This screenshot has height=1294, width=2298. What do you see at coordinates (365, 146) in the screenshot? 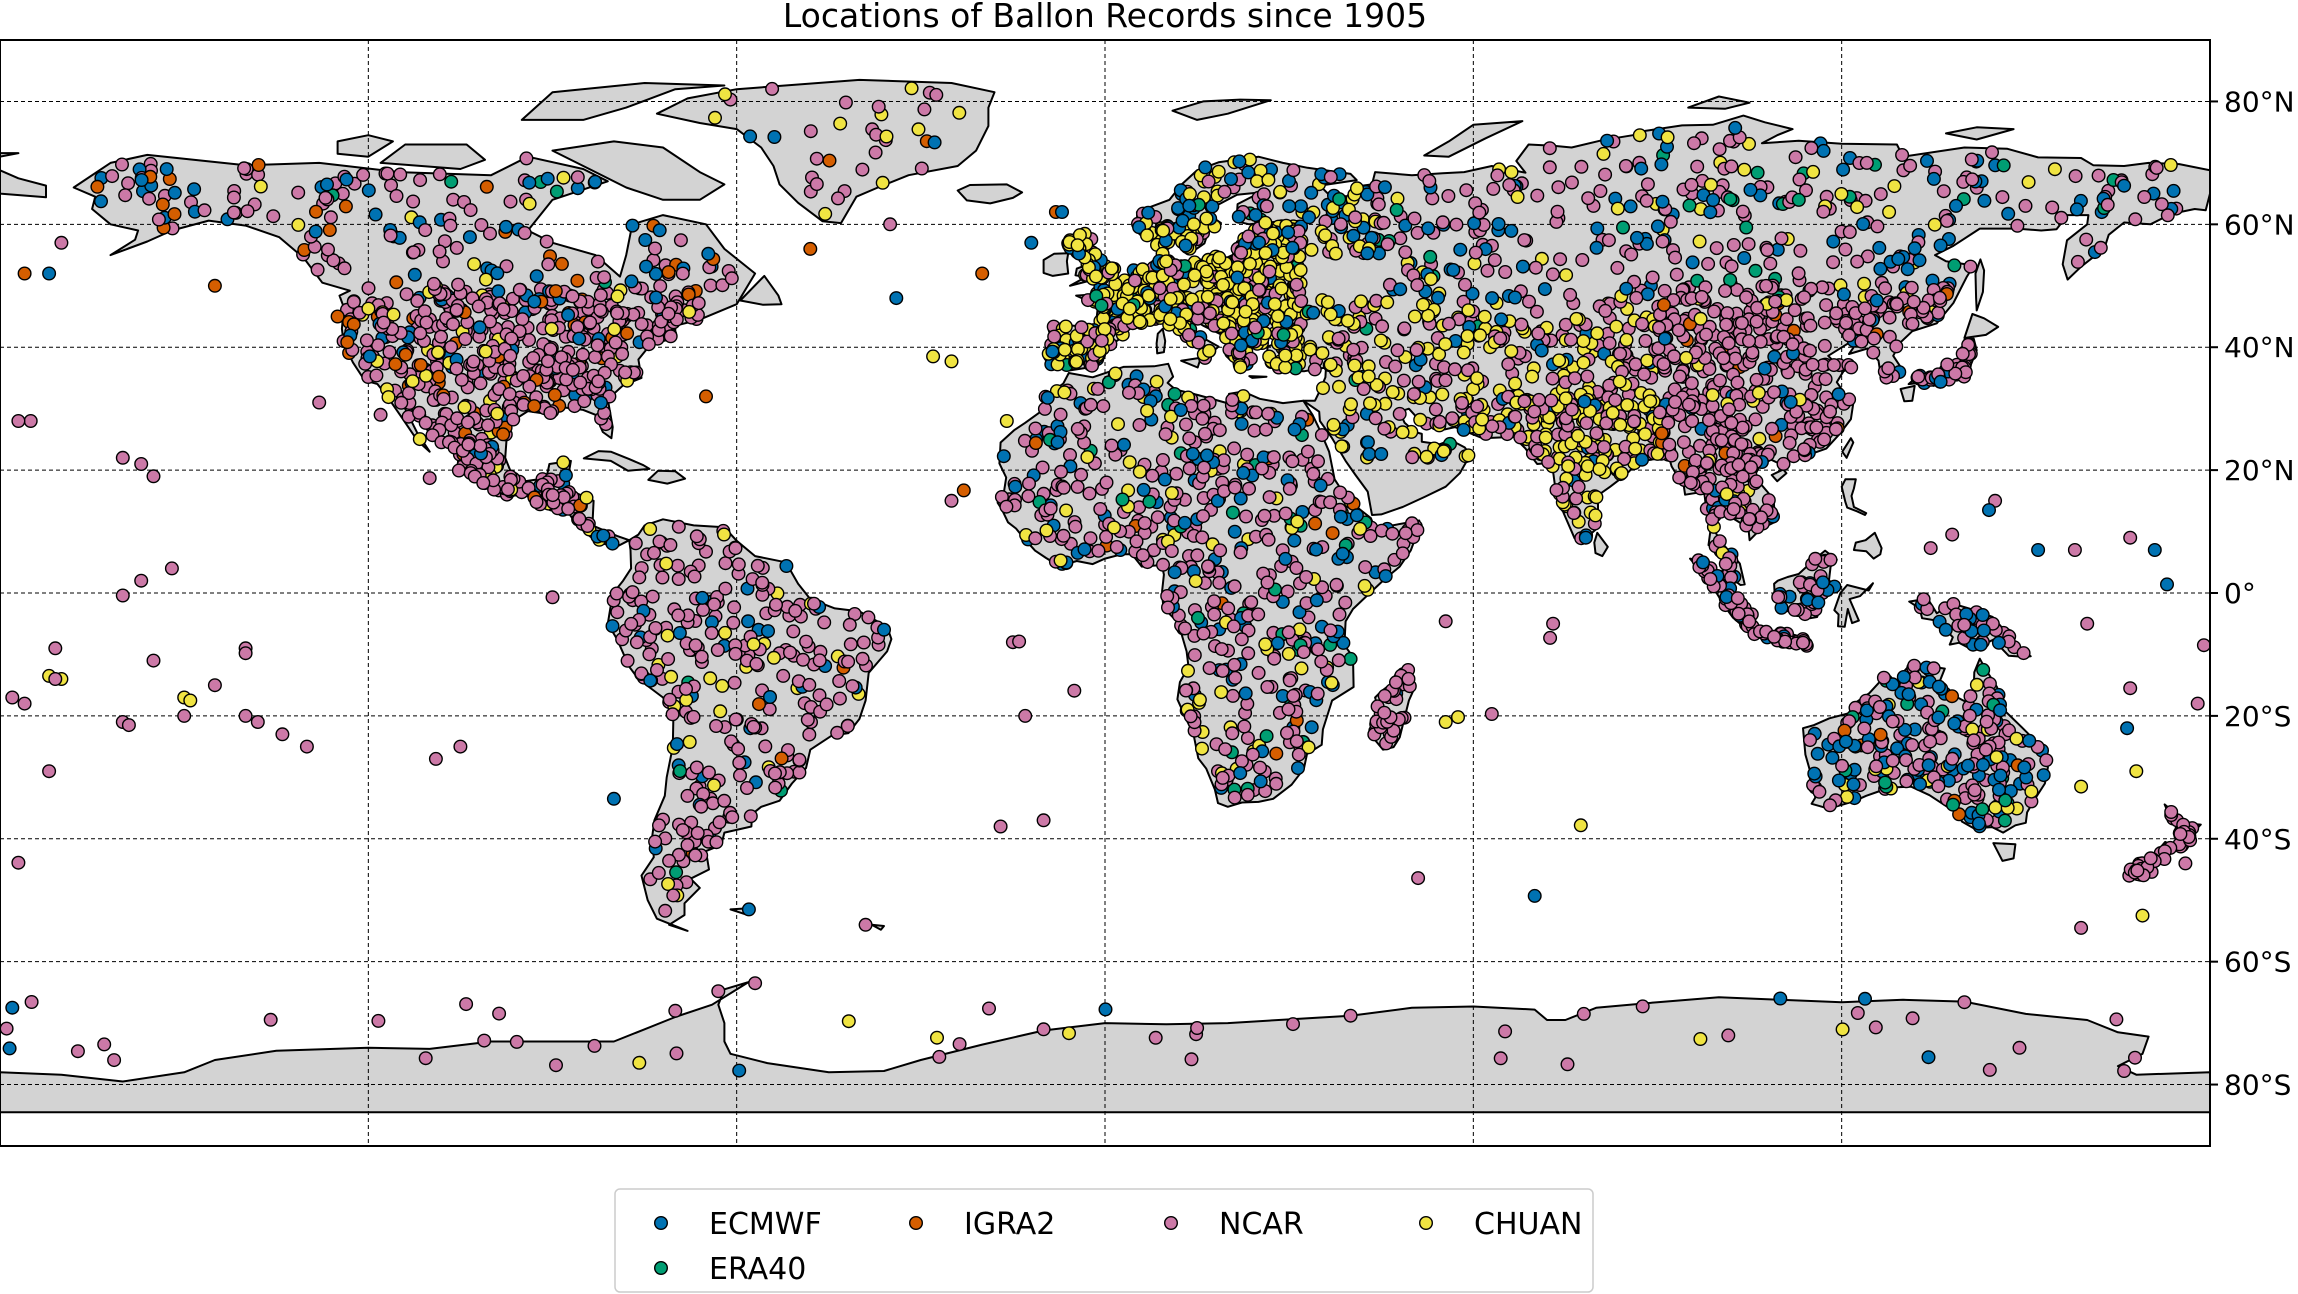
I see `landmass-banks-island` at bounding box center [365, 146].